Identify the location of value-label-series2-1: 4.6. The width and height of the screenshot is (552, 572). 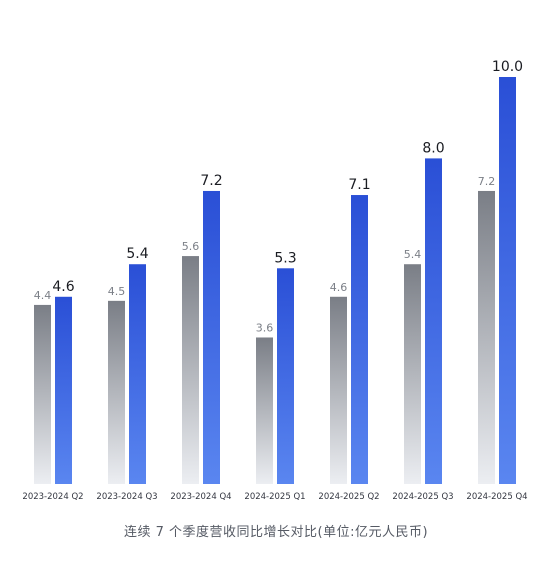
(63, 287).